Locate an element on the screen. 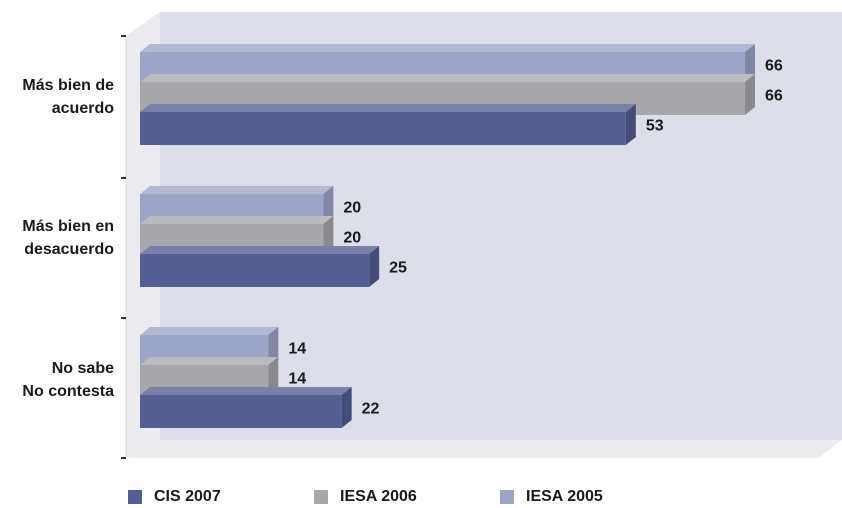 The height and width of the screenshot is (508, 842). chart-floor is located at coordinates (484, 449).